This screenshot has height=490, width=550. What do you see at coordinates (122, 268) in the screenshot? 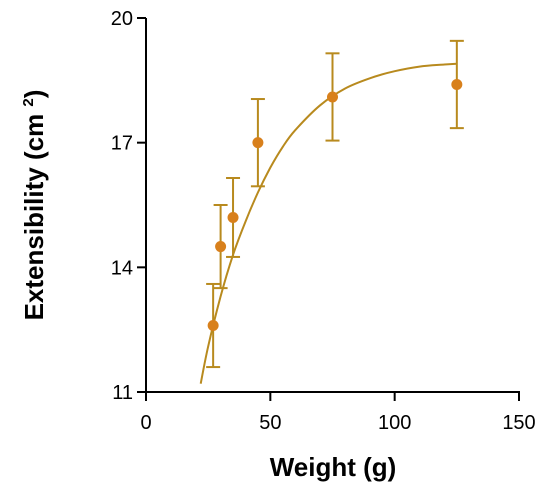
I see `y-tick-label: 14` at bounding box center [122, 268].